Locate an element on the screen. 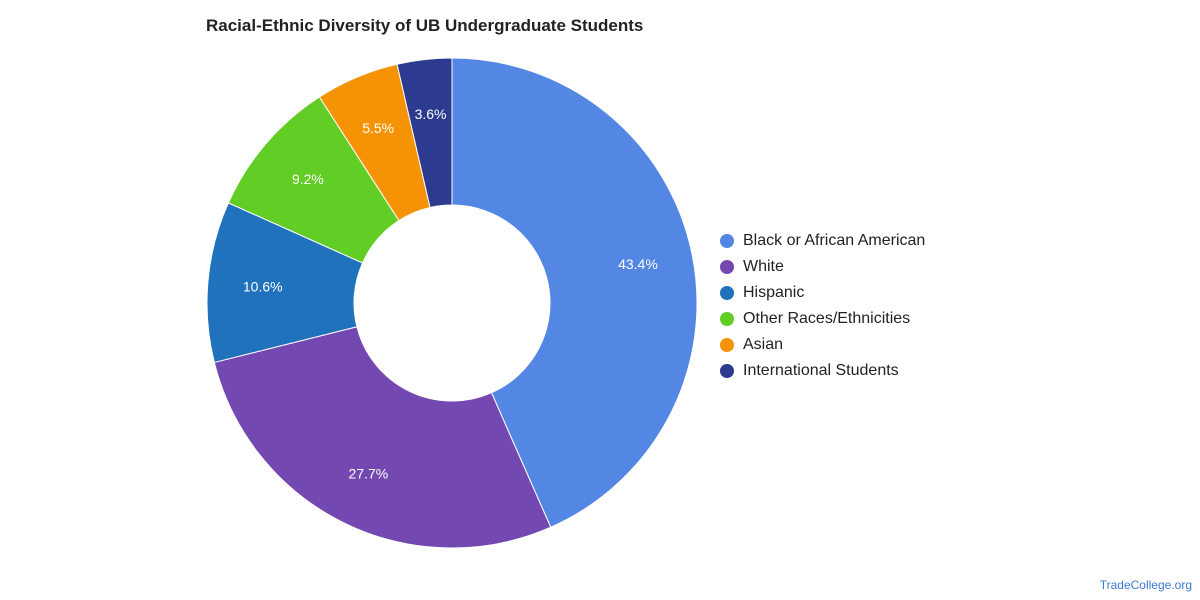  slice-label: 43.4% is located at coordinates (638, 264).